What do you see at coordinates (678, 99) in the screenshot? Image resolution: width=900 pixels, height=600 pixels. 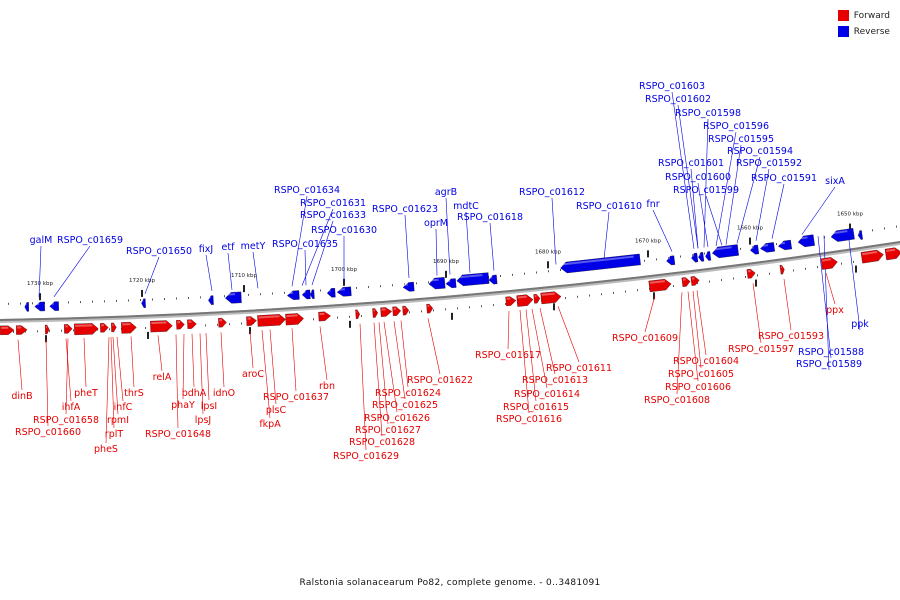 I see `reverse-gene-label: RSPO_c01602` at bounding box center [678, 99].